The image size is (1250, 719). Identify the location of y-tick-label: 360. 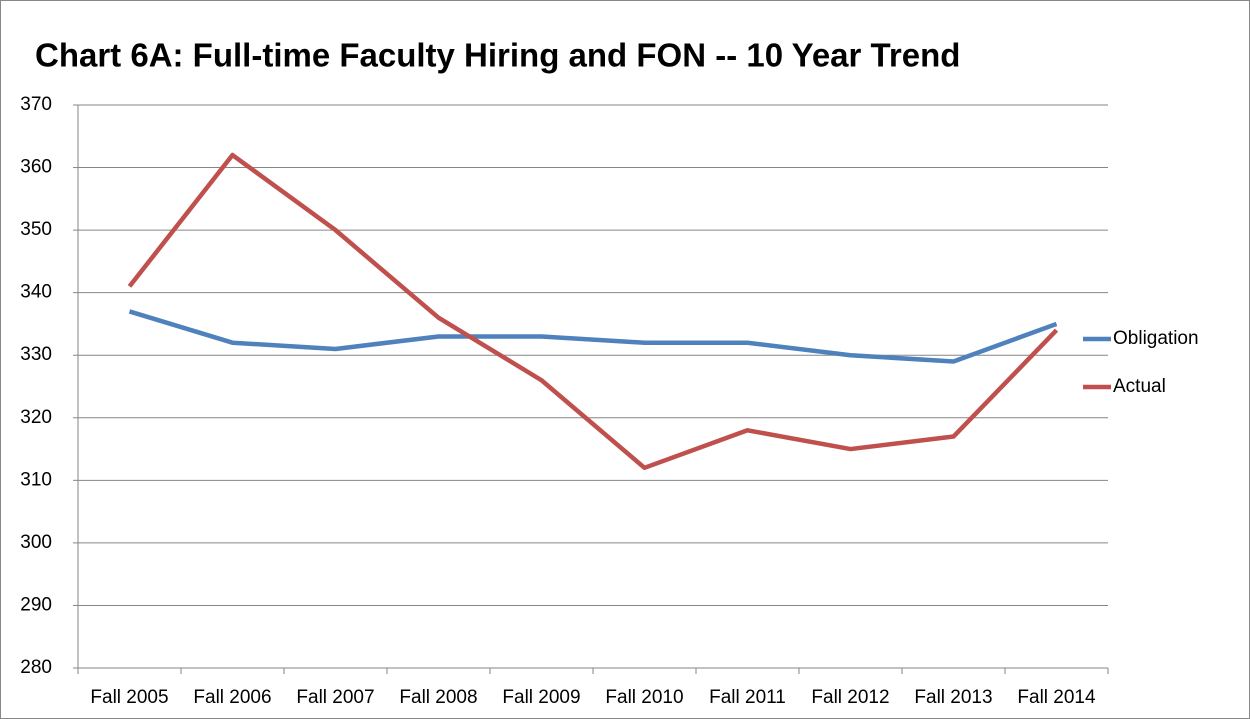
(36, 167).